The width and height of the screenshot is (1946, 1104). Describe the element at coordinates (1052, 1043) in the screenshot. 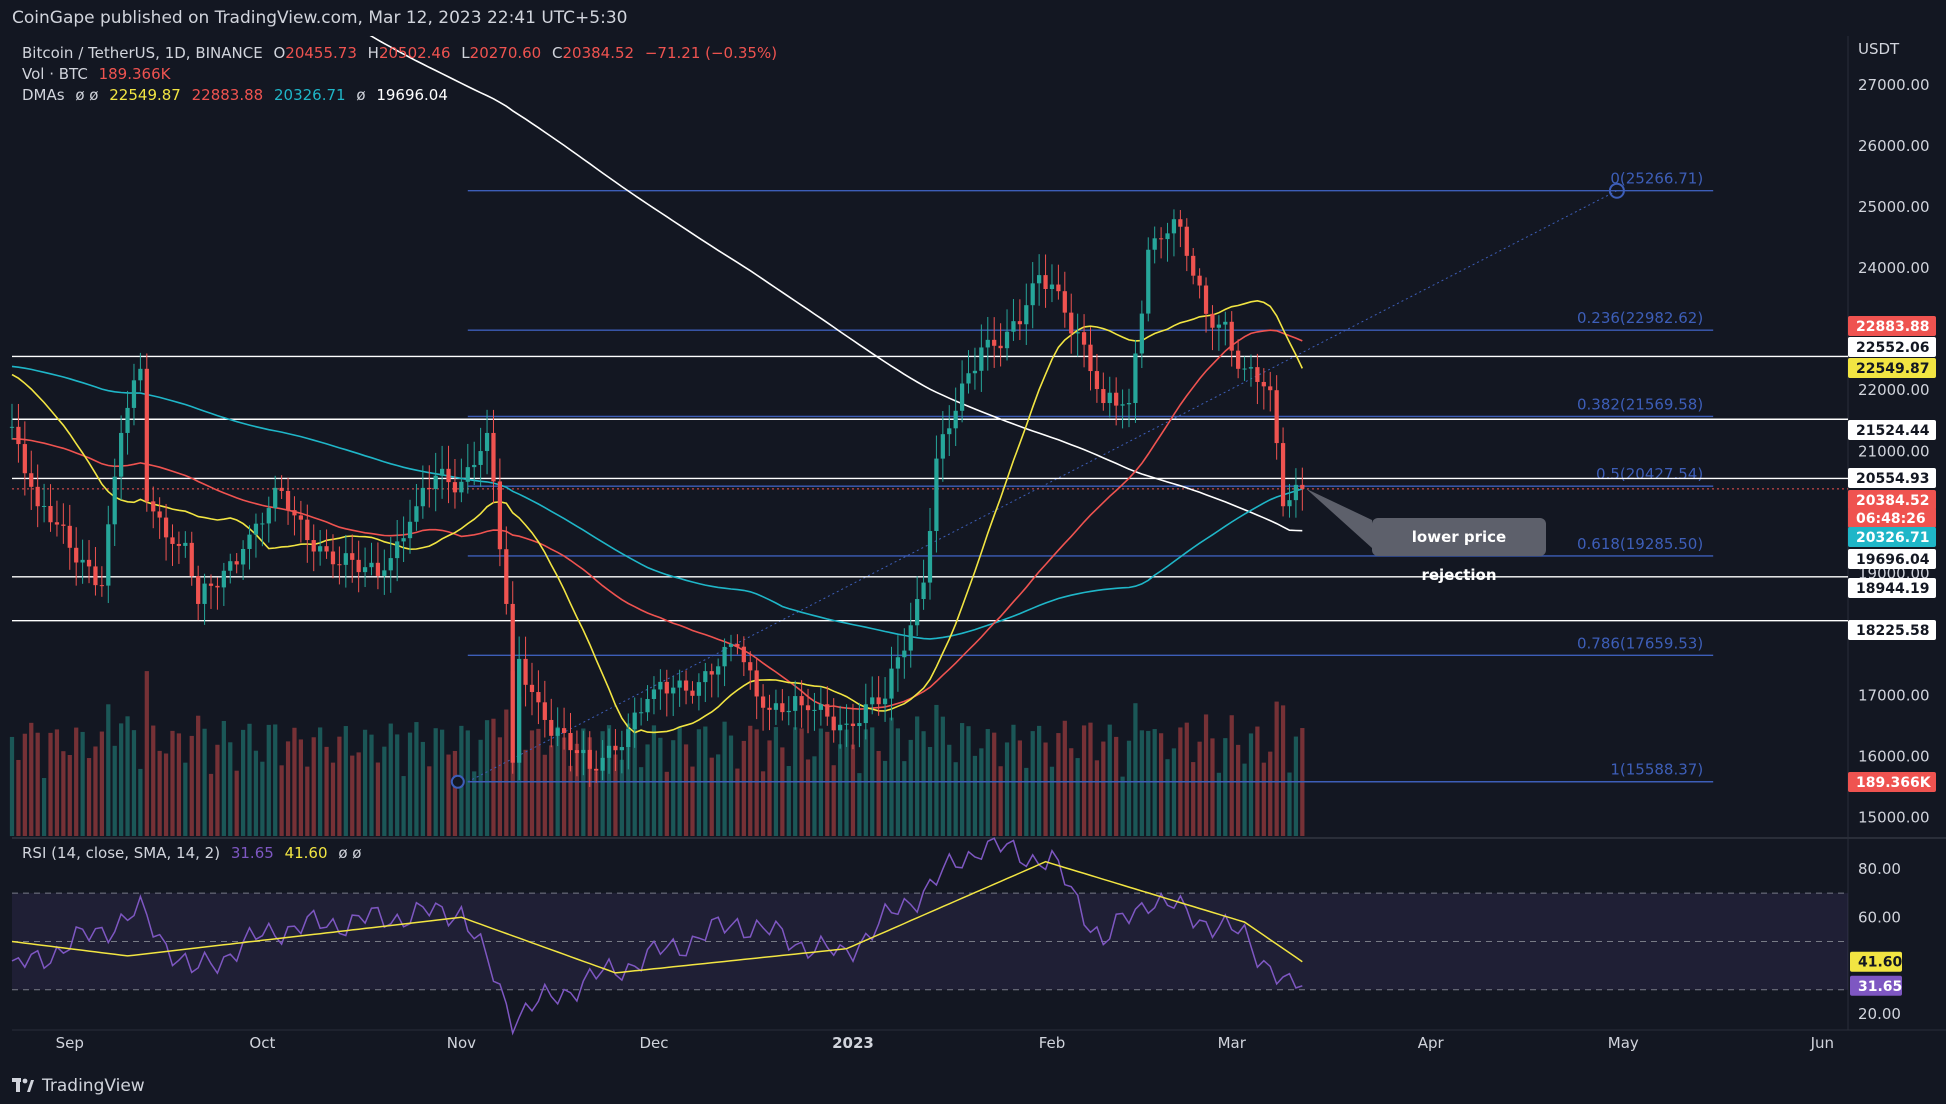

I see `time-tick-label: Feb` at that location.